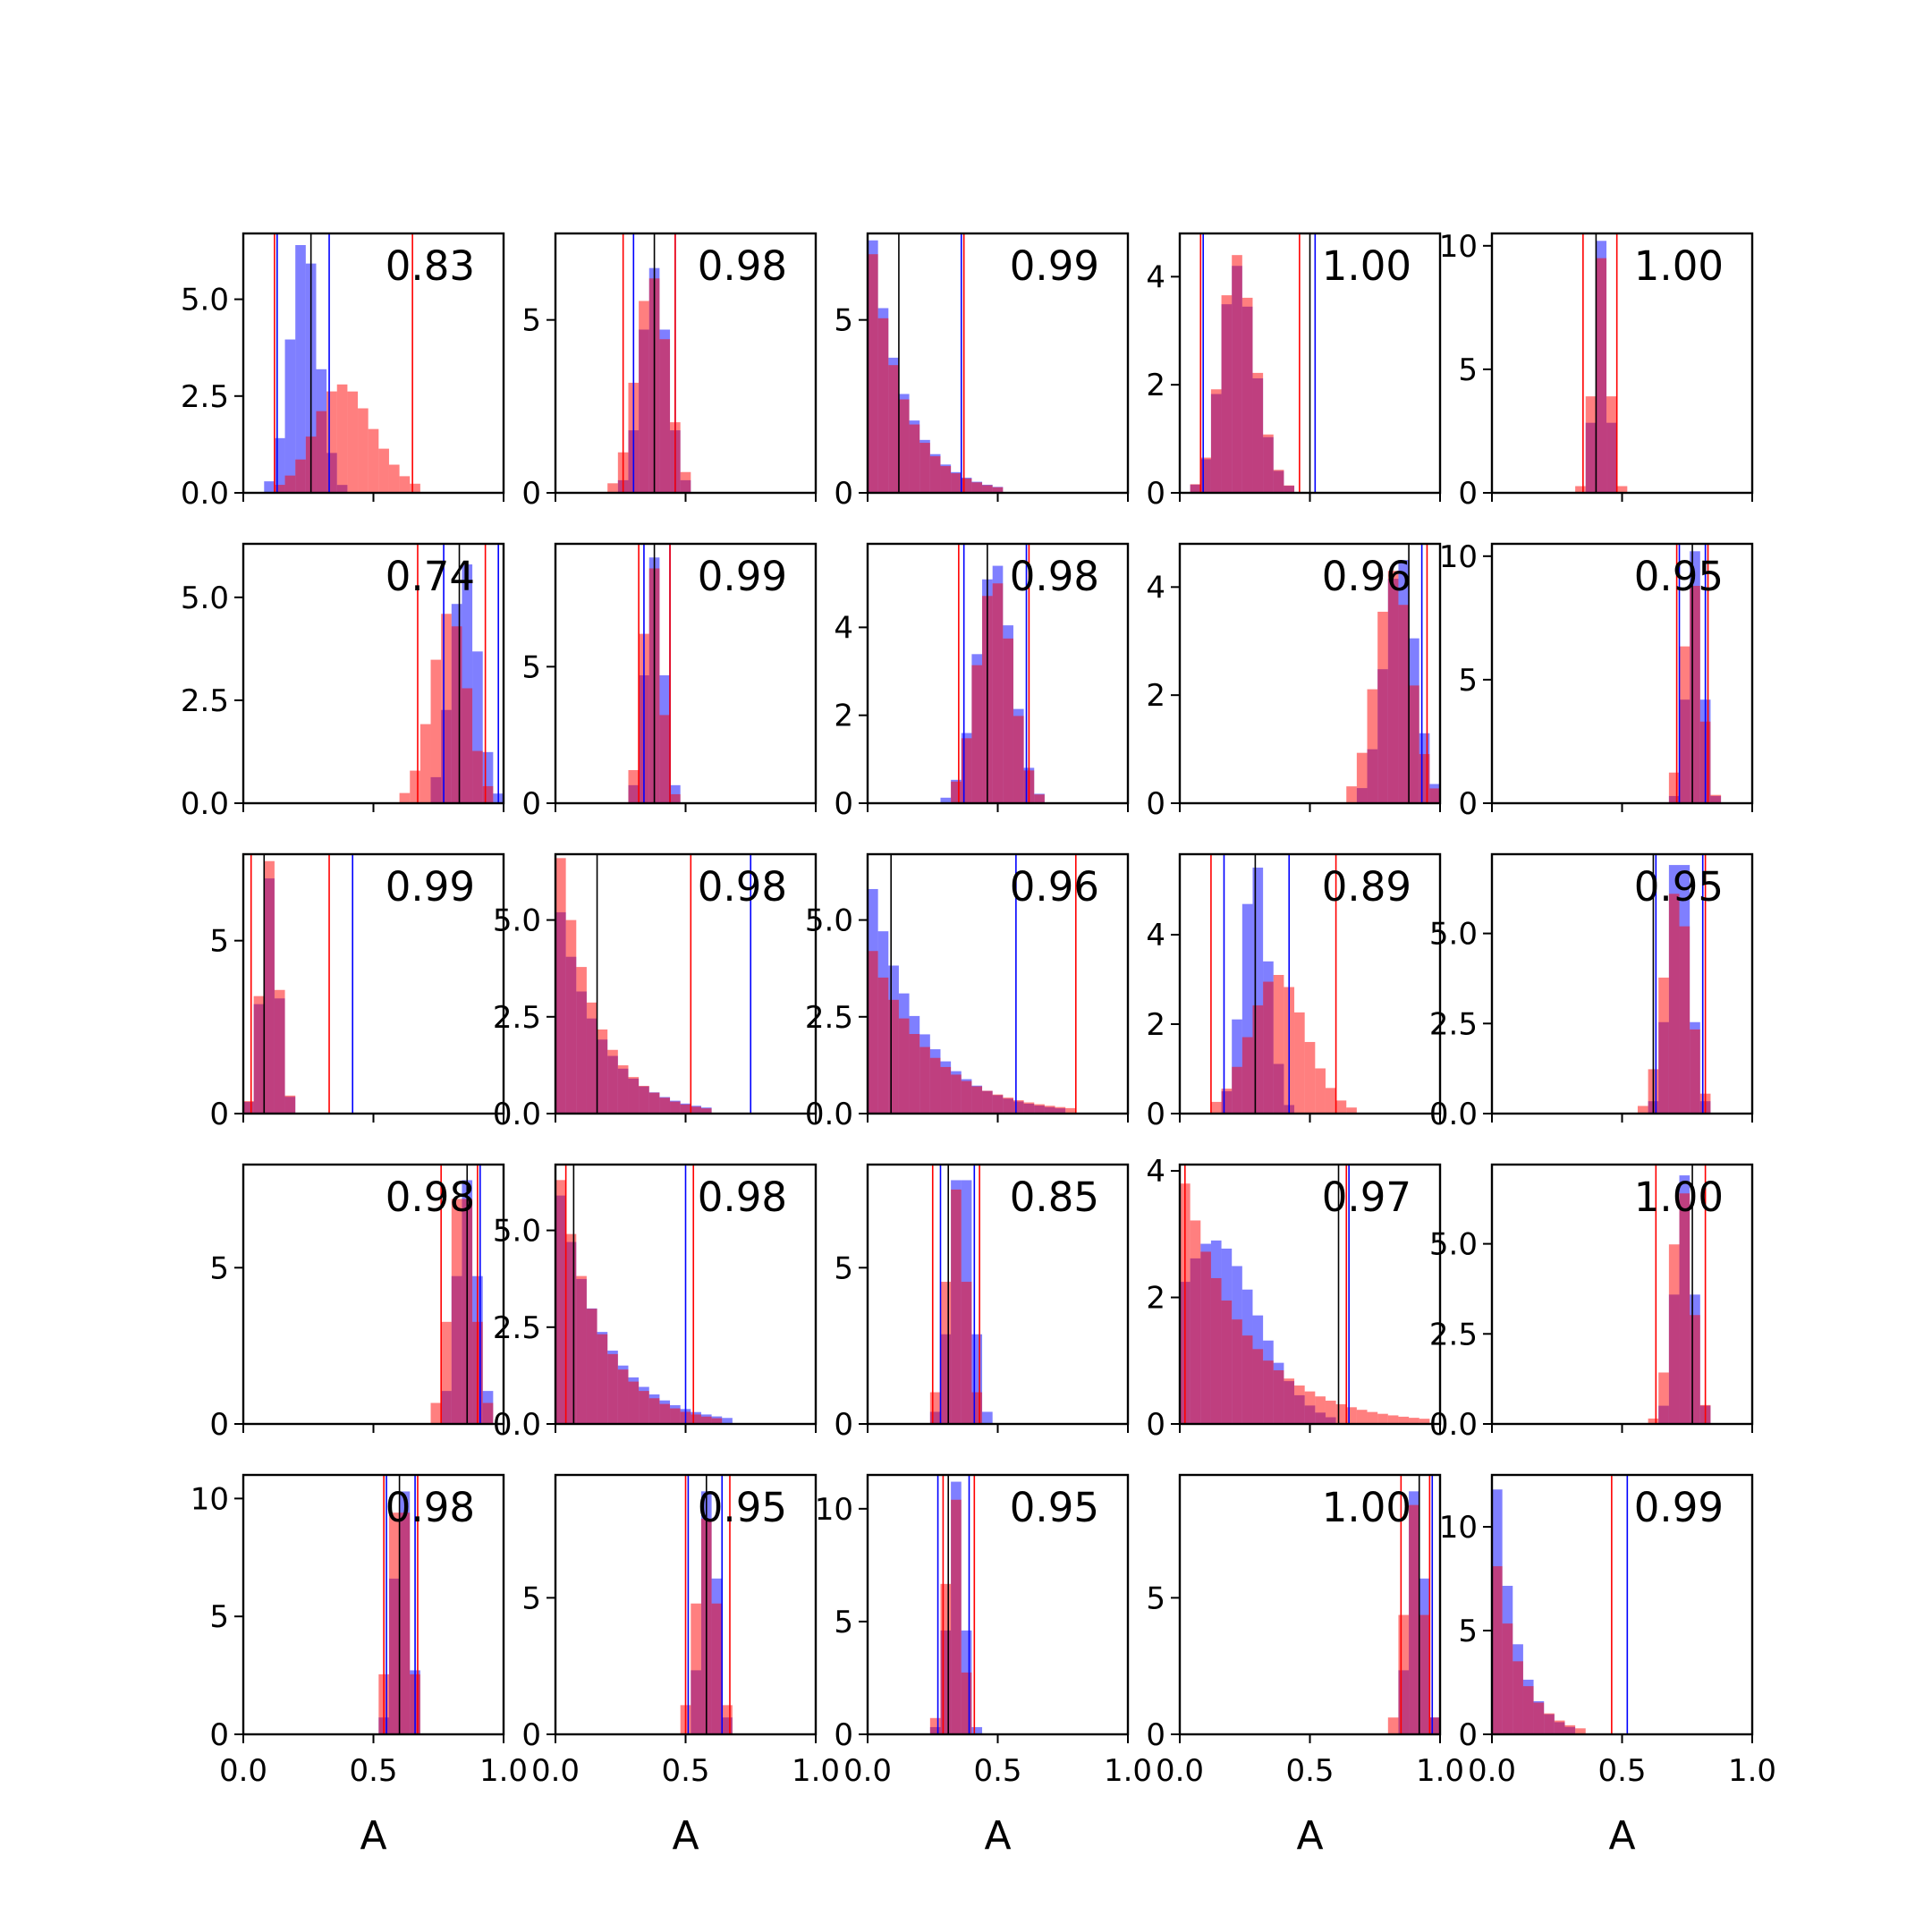 Image resolution: width=1932 pixels, height=1932 pixels. What do you see at coordinates (1054, 887) in the screenshot?
I see `panel-value-label: 0.96` at bounding box center [1054, 887].